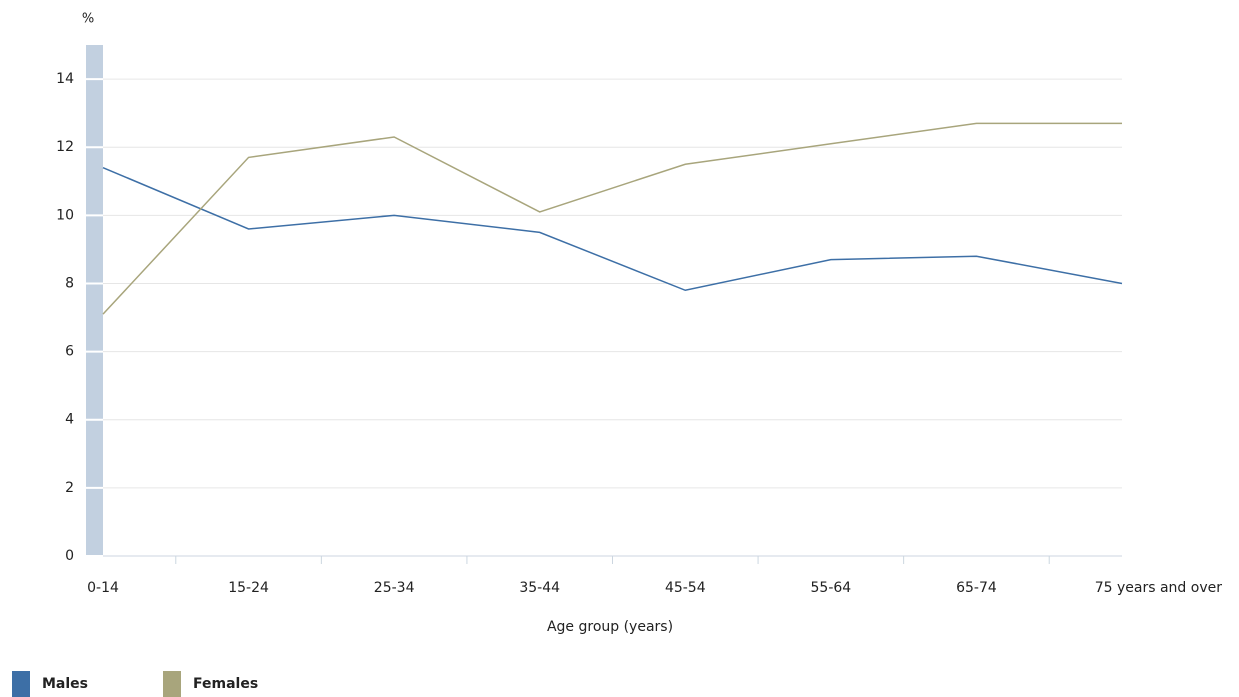 Image resolution: width=1239 pixels, height=697 pixels. I want to click on y-tick-label: 2, so click(69, 488).